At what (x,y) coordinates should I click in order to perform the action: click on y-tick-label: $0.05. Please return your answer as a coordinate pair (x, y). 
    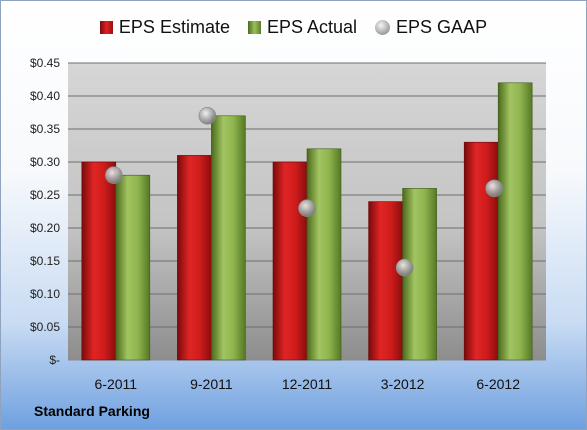
    Looking at the image, I should click on (45, 327).